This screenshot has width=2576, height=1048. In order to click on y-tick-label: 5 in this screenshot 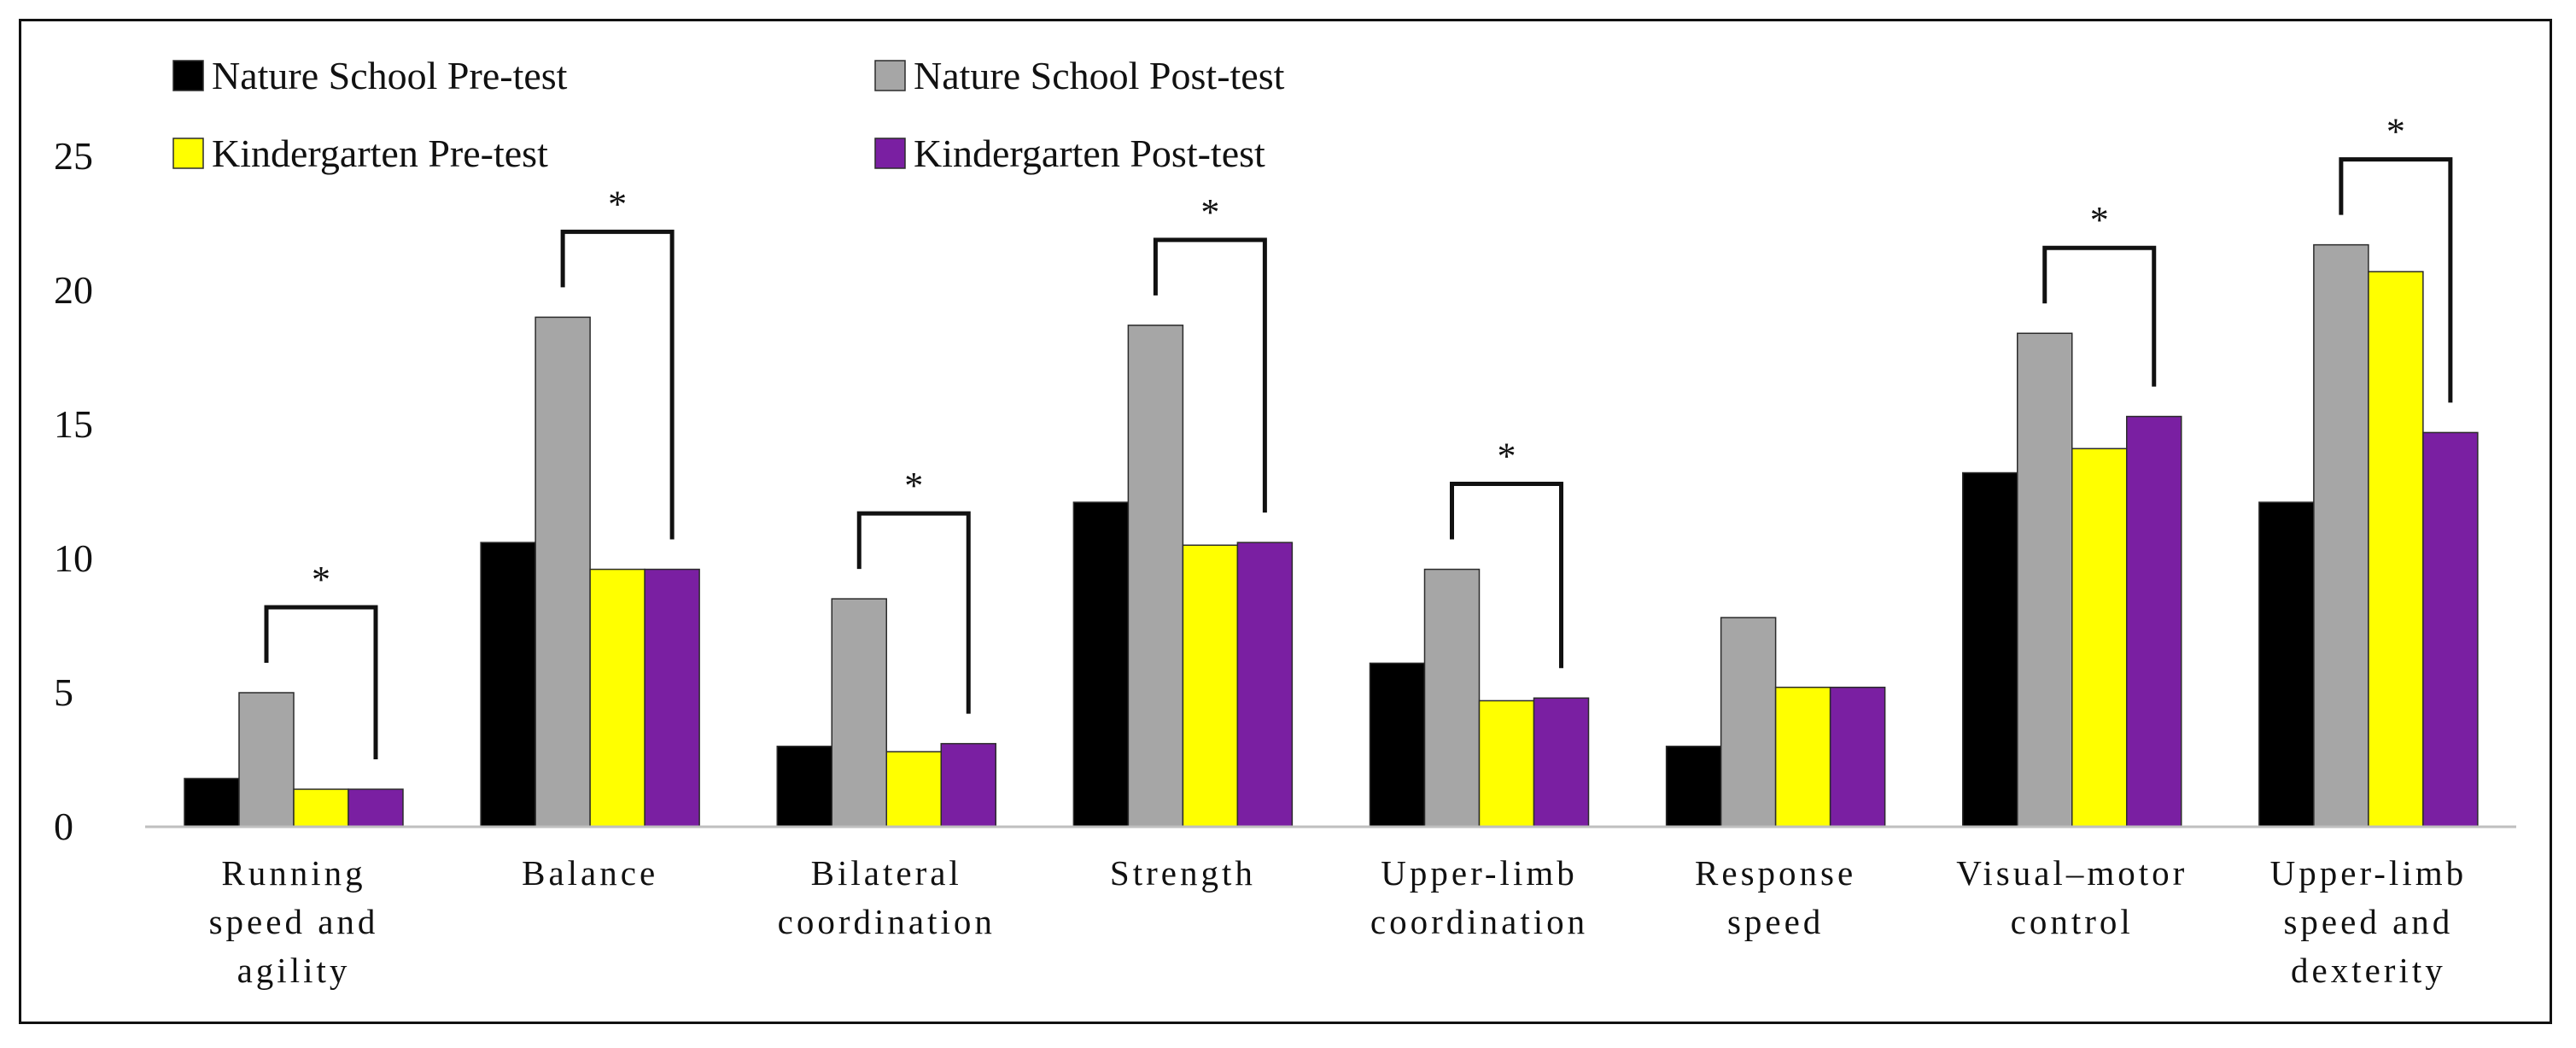, I will do `click(63, 692)`.